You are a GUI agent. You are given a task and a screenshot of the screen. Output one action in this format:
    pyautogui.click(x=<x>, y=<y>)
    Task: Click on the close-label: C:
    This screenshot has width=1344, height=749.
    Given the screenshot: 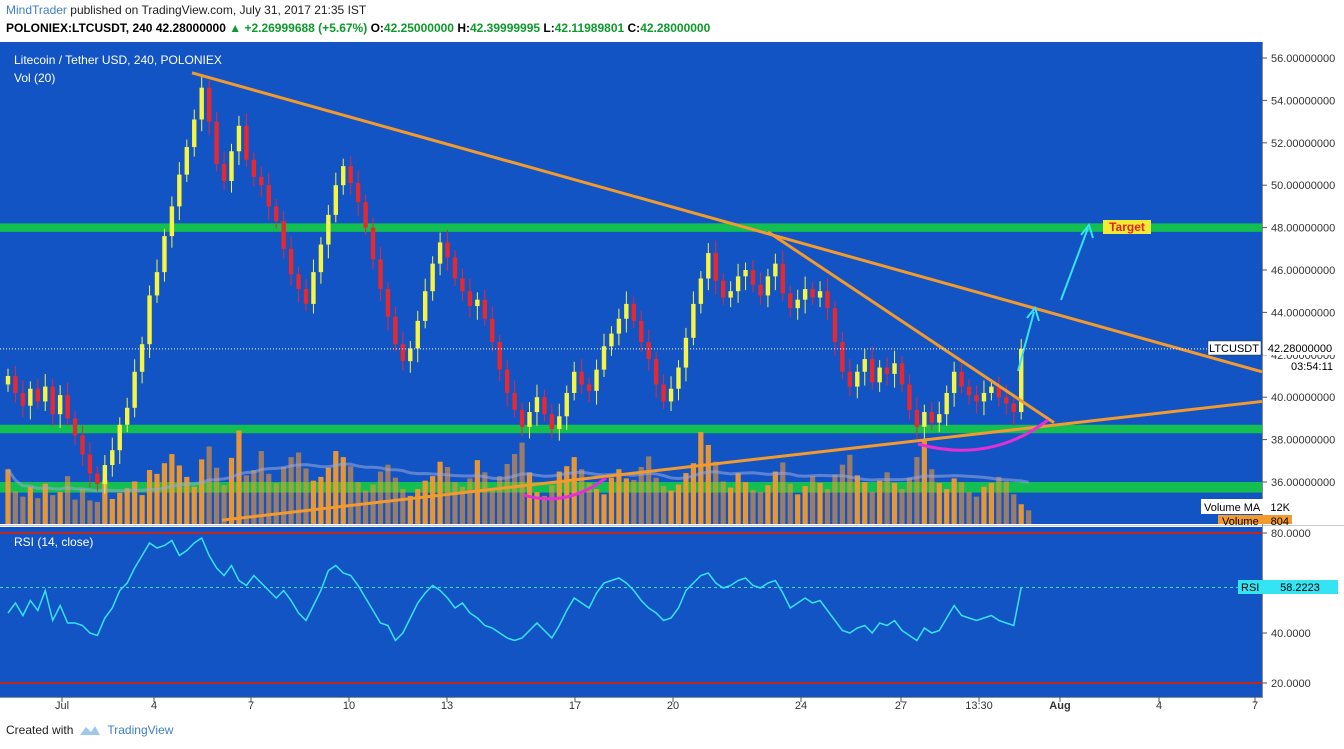 What is the action you would take?
    pyautogui.click(x=634, y=28)
    